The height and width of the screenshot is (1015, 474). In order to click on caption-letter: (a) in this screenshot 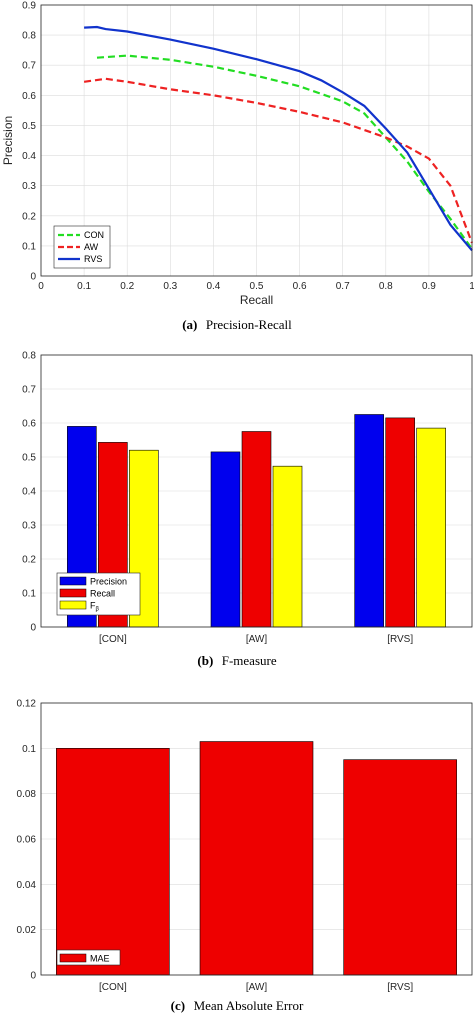, I will do `click(189, 324)`.